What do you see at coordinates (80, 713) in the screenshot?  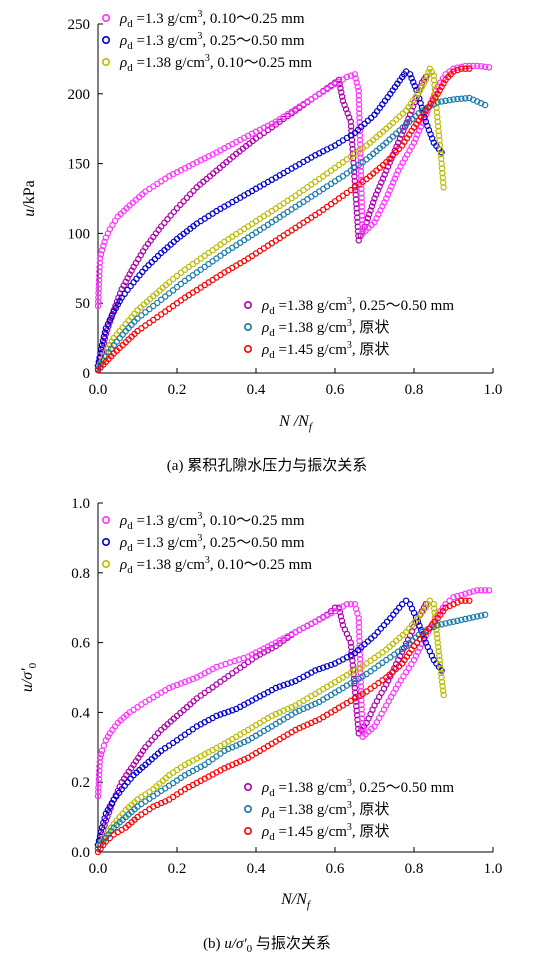 I see `y-tick-label: 0.4` at bounding box center [80, 713].